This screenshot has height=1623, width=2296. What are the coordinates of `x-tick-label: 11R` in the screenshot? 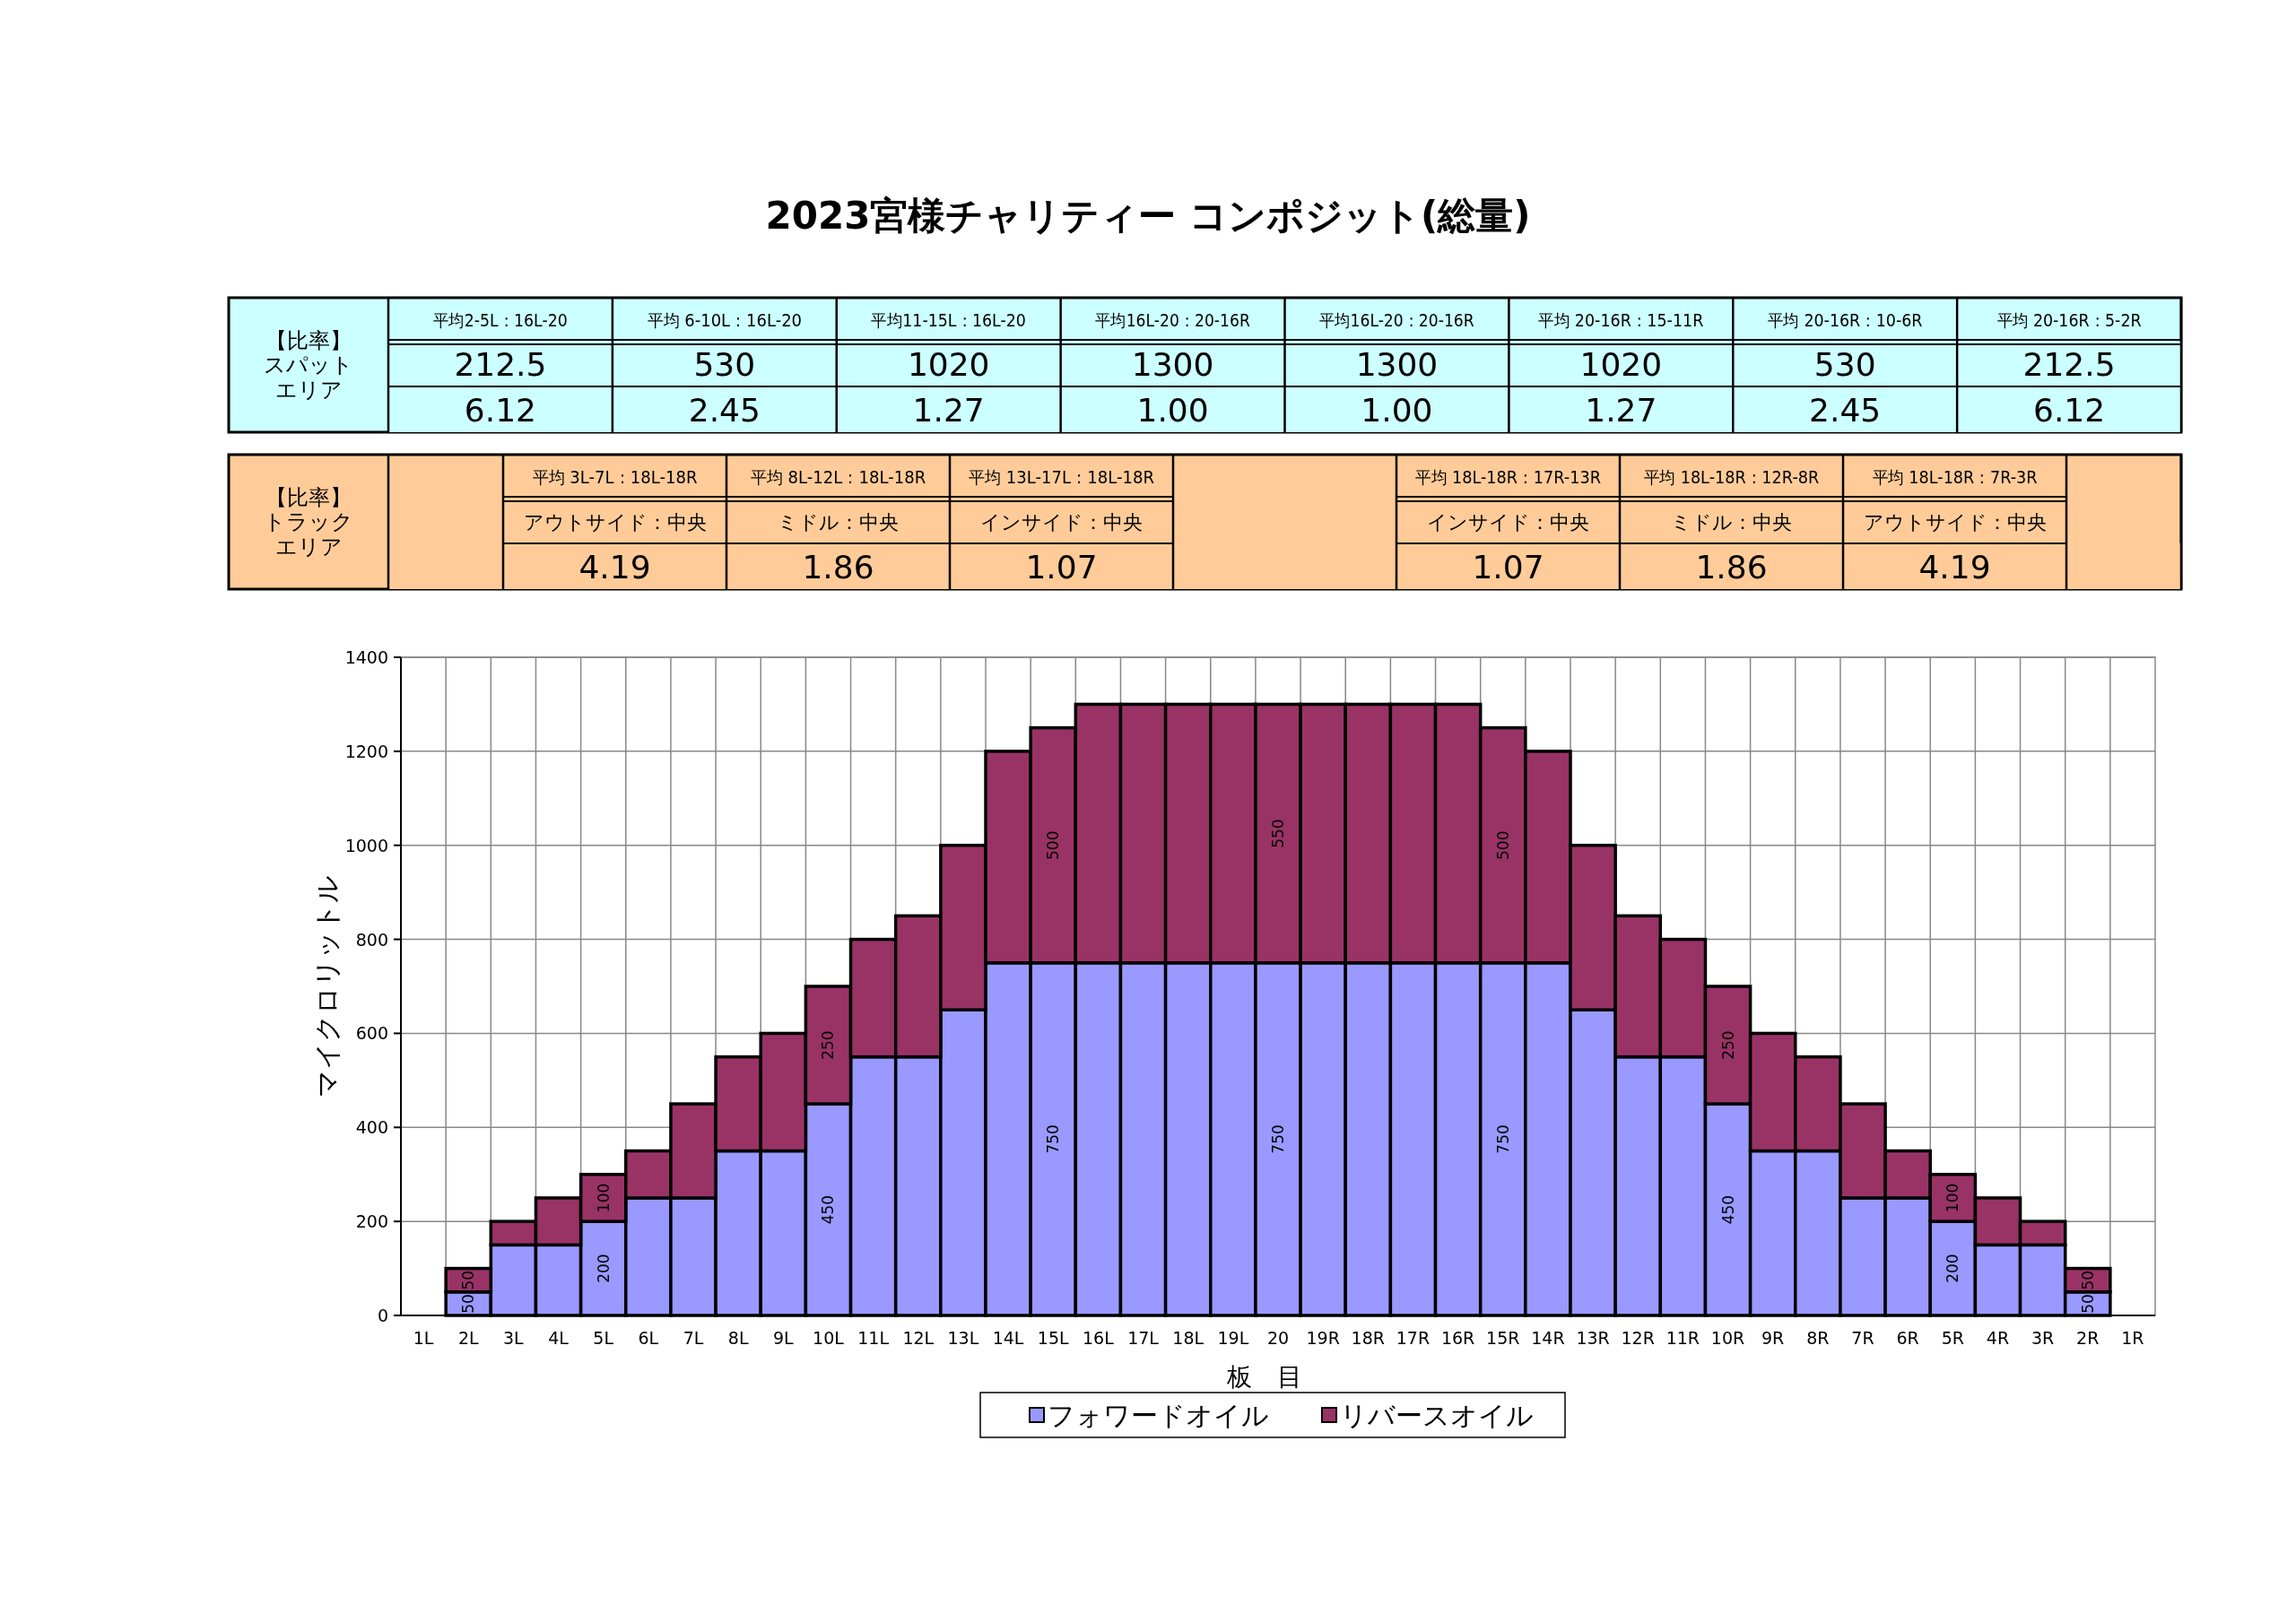 It's located at (1682, 1338).